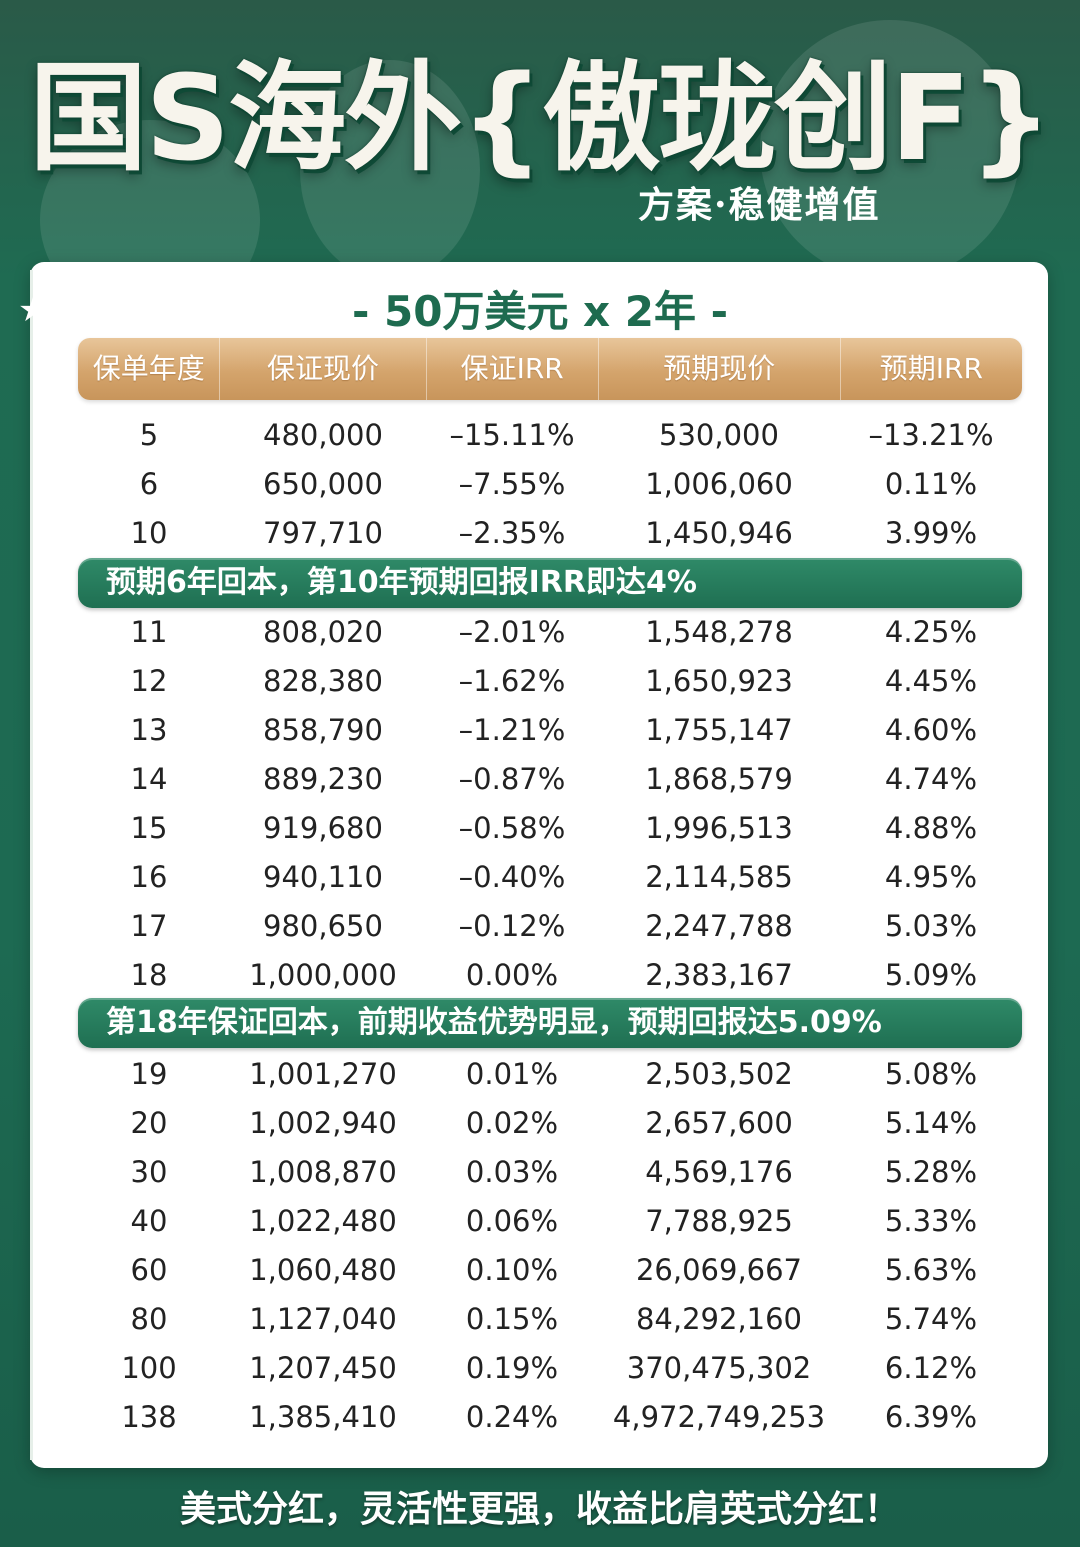 This screenshot has height=1547, width=1080. I want to click on expected-value-cell: 2,247,788, so click(719, 926).